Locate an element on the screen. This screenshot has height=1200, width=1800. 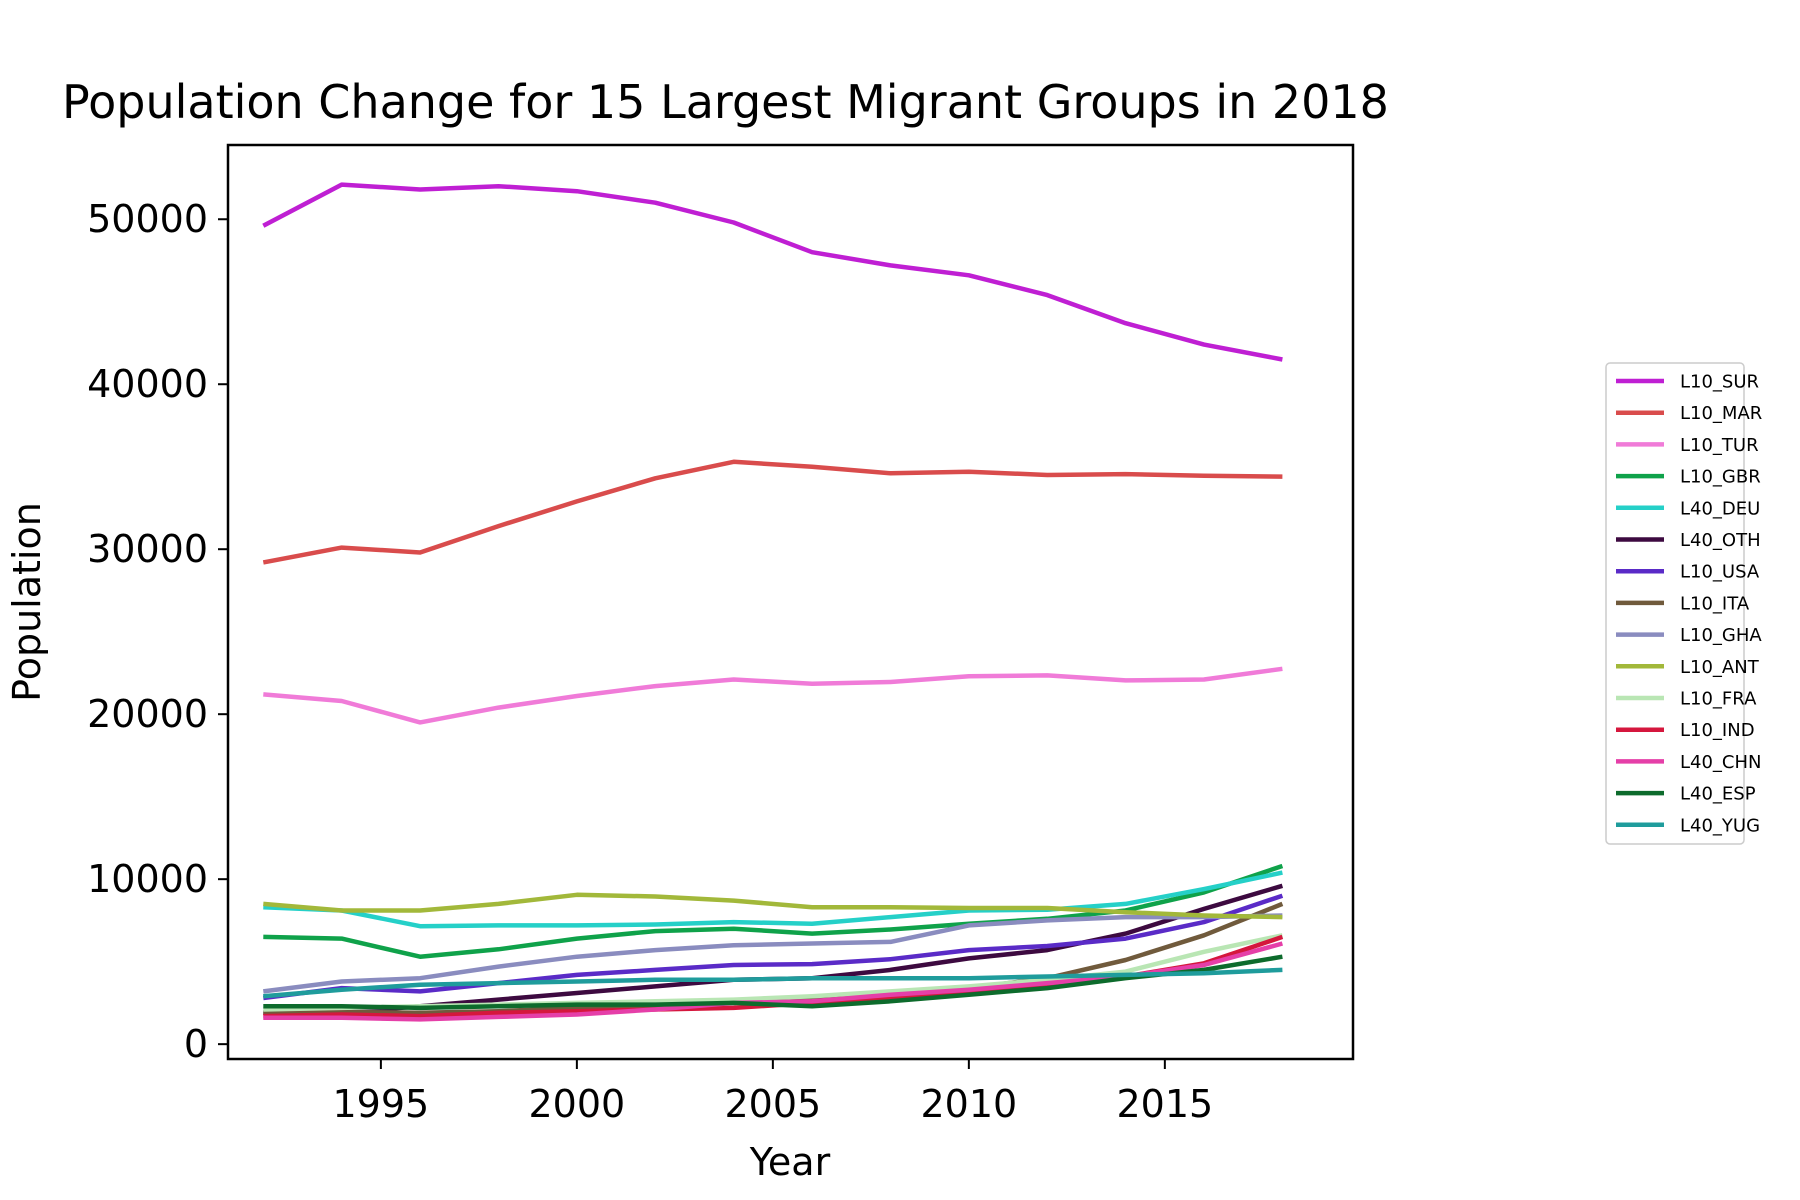
legend-label: L40_OTH is located at coordinates (1720, 540).